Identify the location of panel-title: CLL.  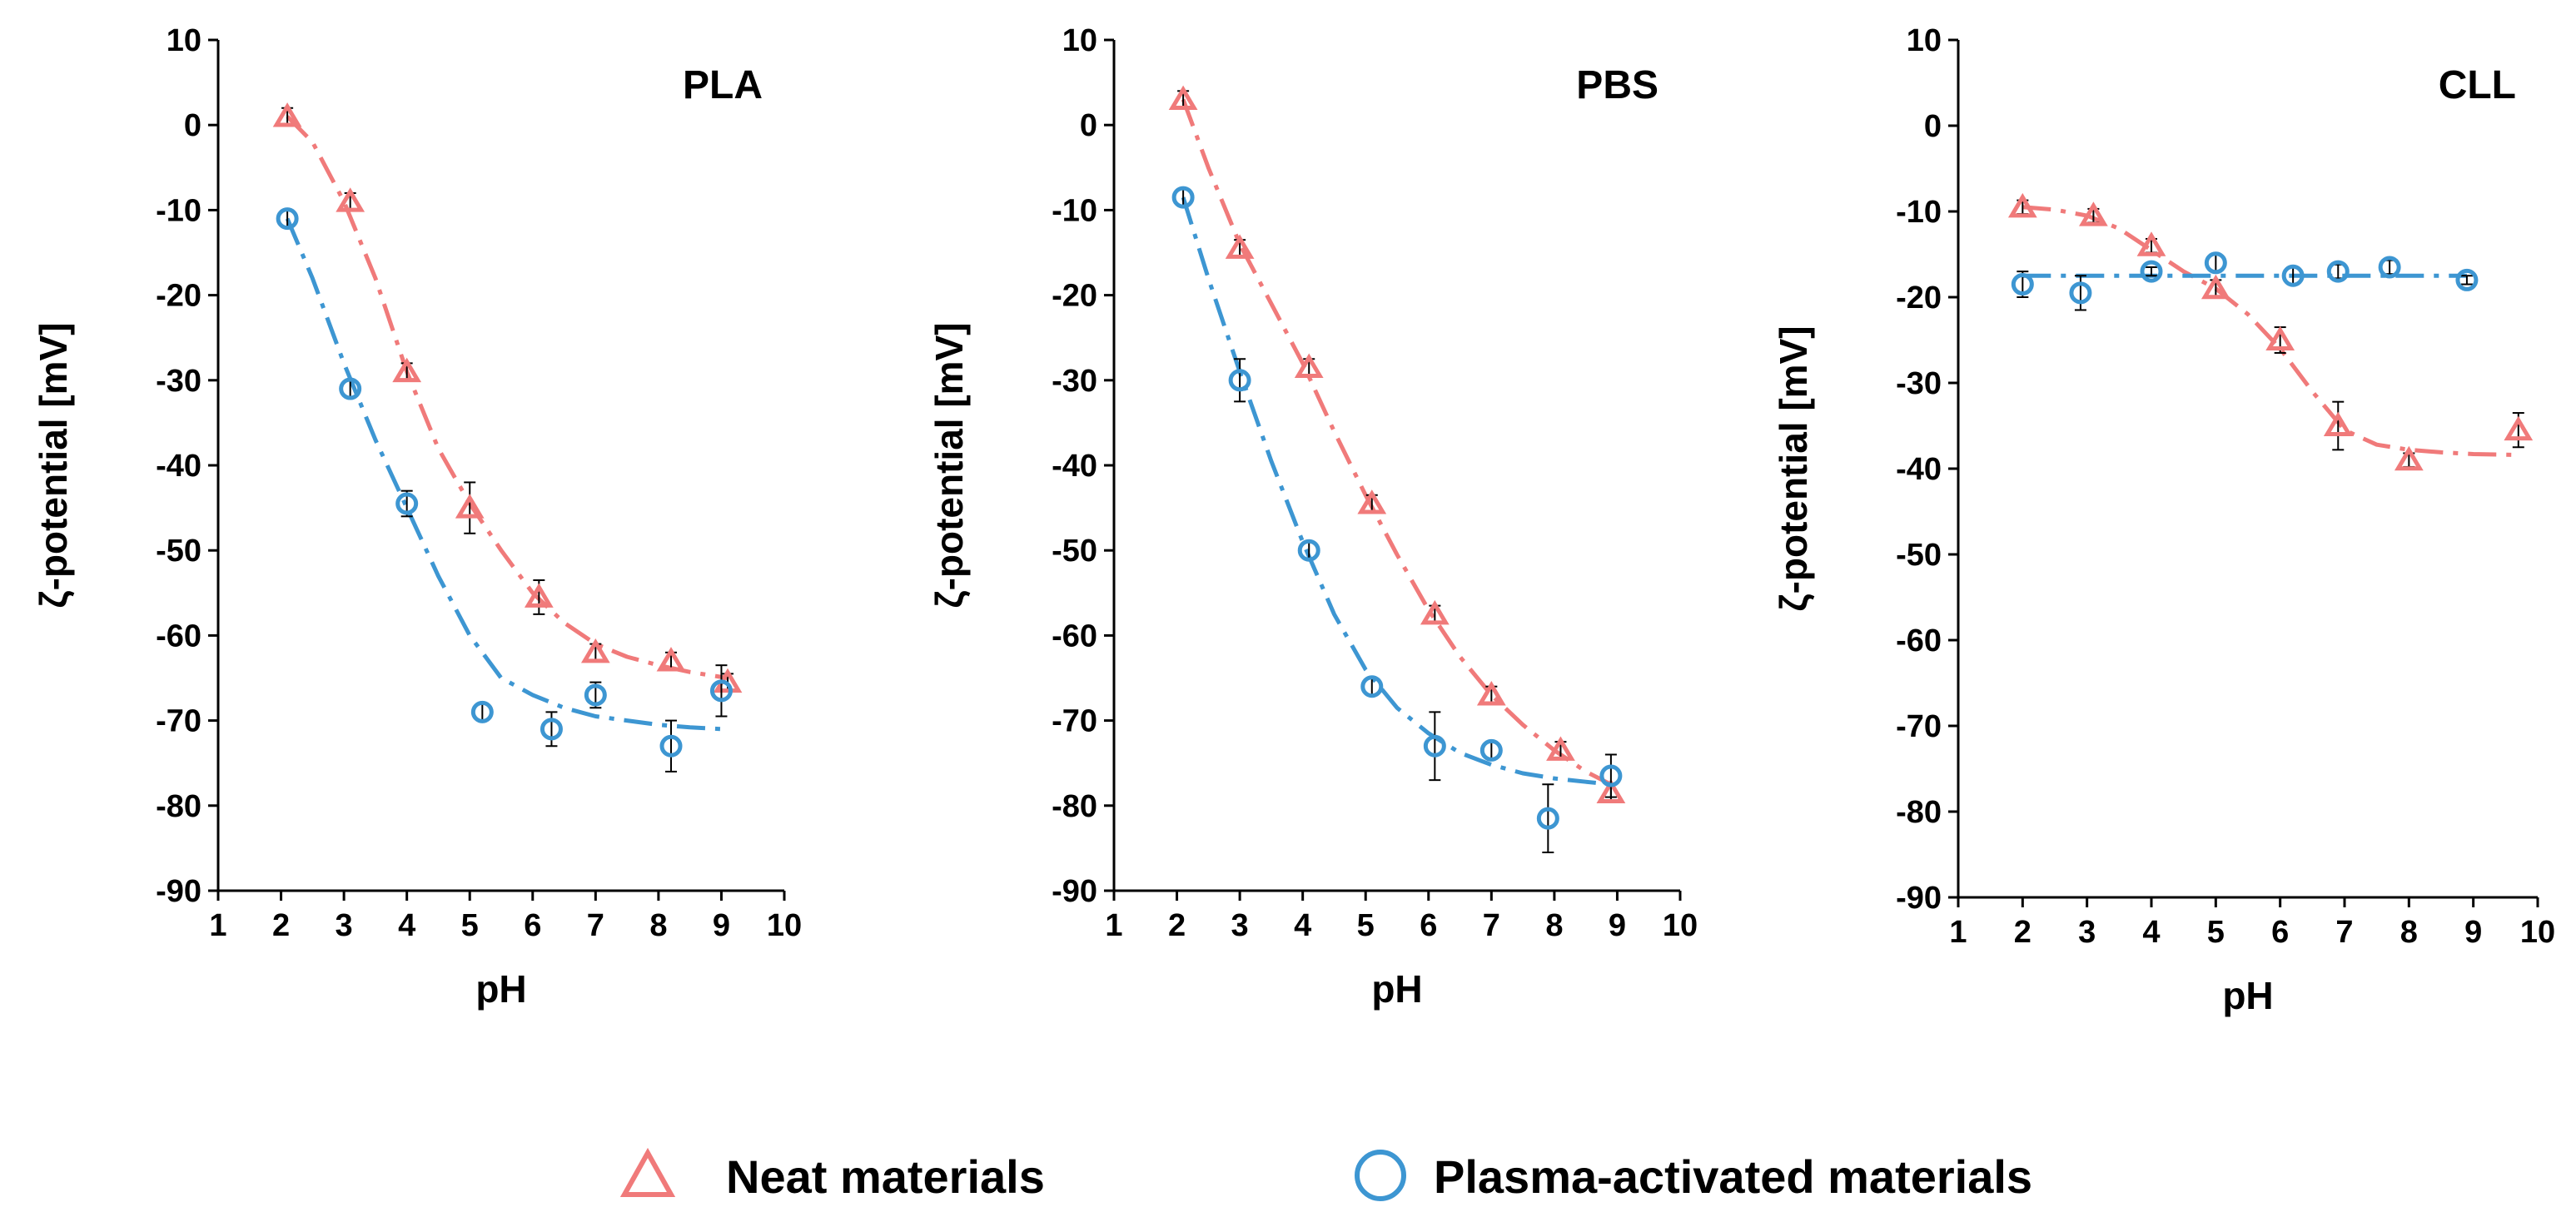
(2477, 85).